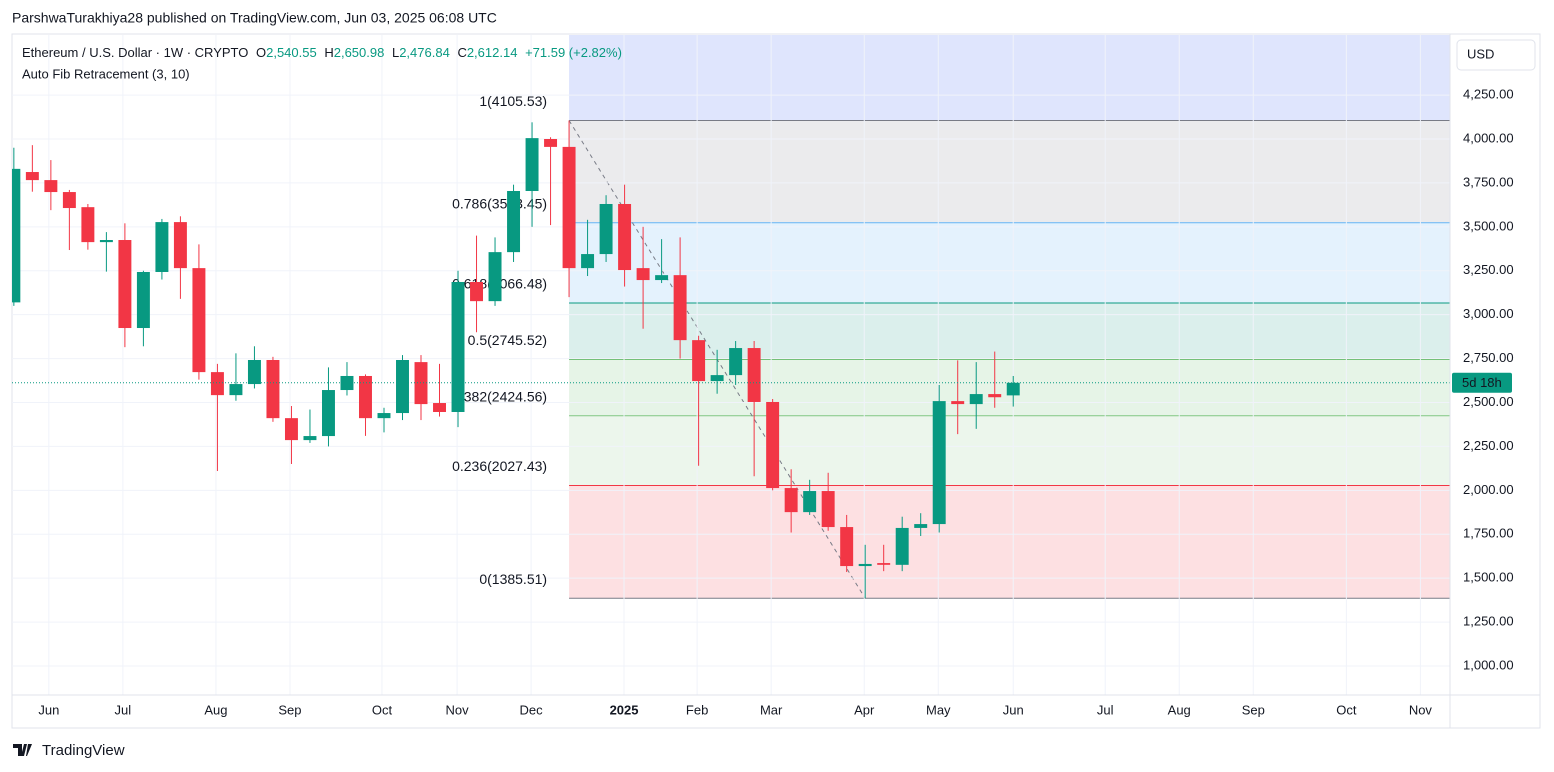  I want to click on brand-logo: TradingView, so click(69, 750).